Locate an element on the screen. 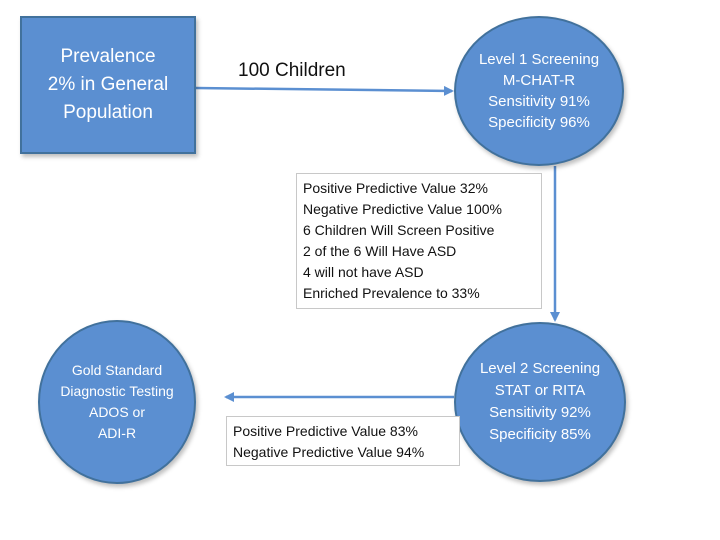 This screenshot has width=720, height=540. gold-standard-line: ADOS or is located at coordinates (116, 412).